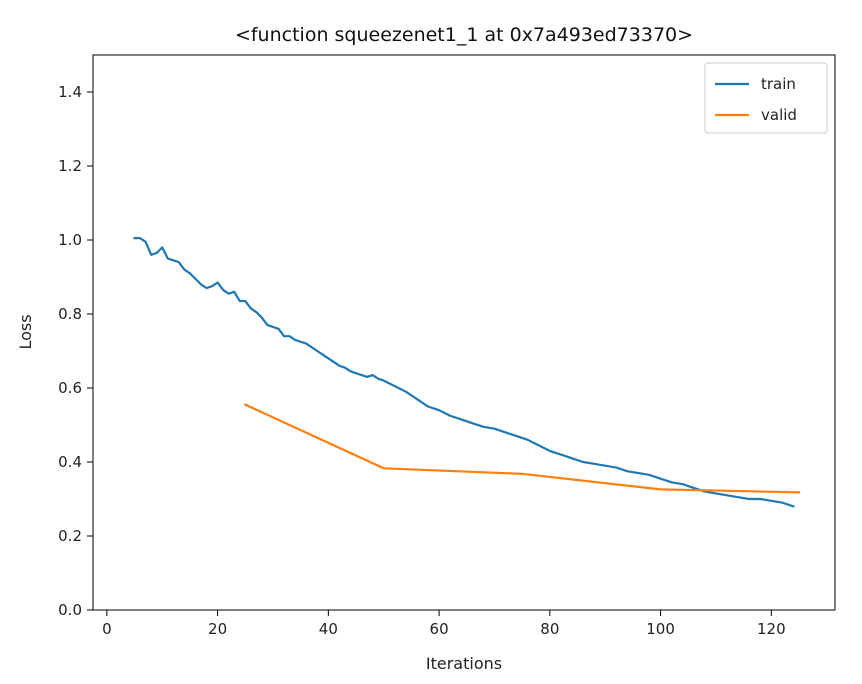 This screenshot has width=862, height=684. What do you see at coordinates (464, 663) in the screenshot?
I see `x-axis-label: Iterations` at bounding box center [464, 663].